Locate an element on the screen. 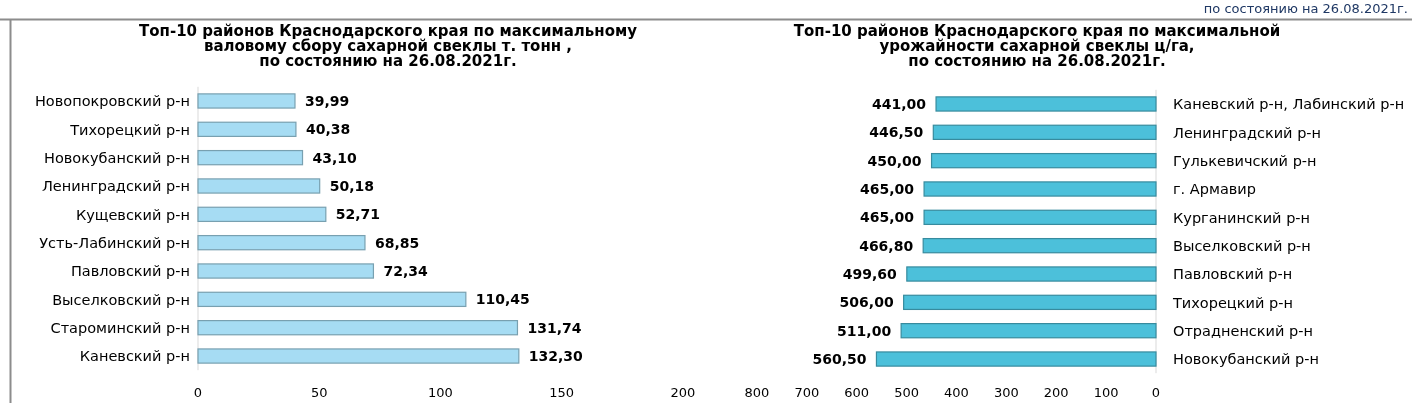 This screenshot has height=403, width=1412. x-tick-label: 300 is located at coordinates (1006, 392).